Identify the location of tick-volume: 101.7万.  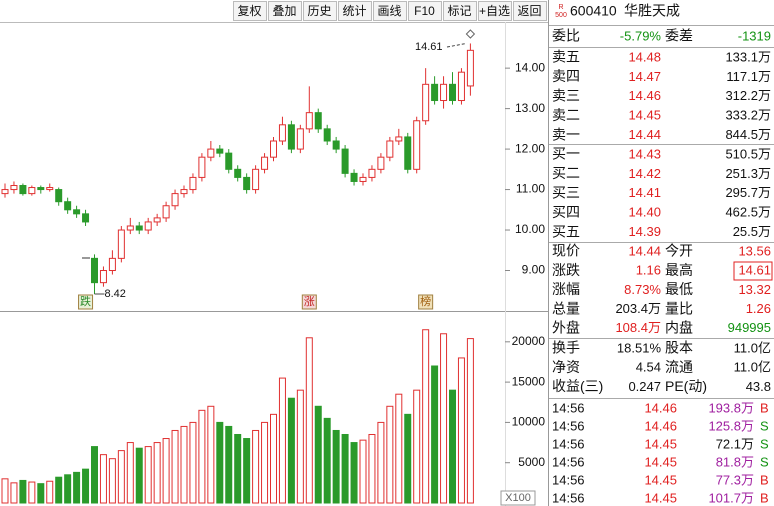
(731, 497).